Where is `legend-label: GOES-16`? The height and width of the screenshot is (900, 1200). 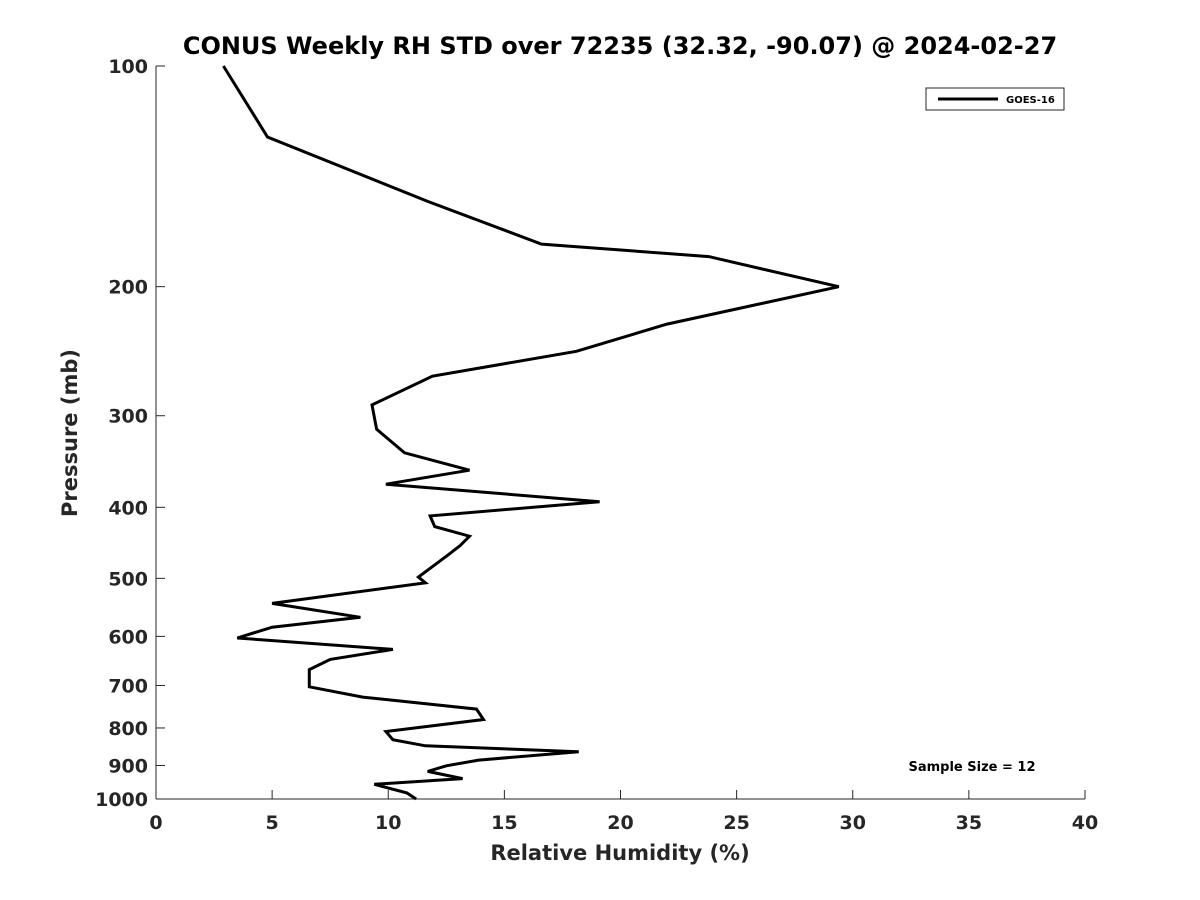 legend-label: GOES-16 is located at coordinates (1030, 100).